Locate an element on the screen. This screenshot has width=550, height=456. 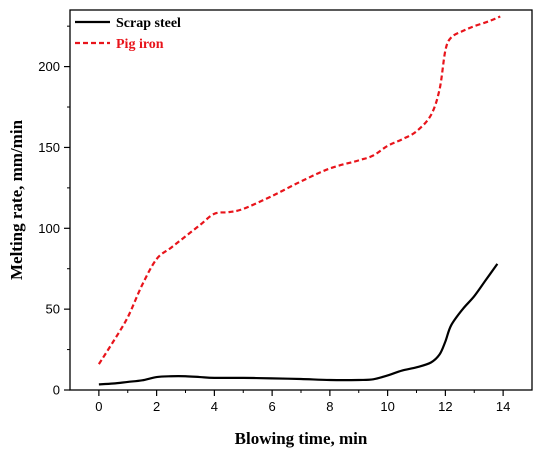
x-tick-label: 4 is located at coordinates (214, 406).